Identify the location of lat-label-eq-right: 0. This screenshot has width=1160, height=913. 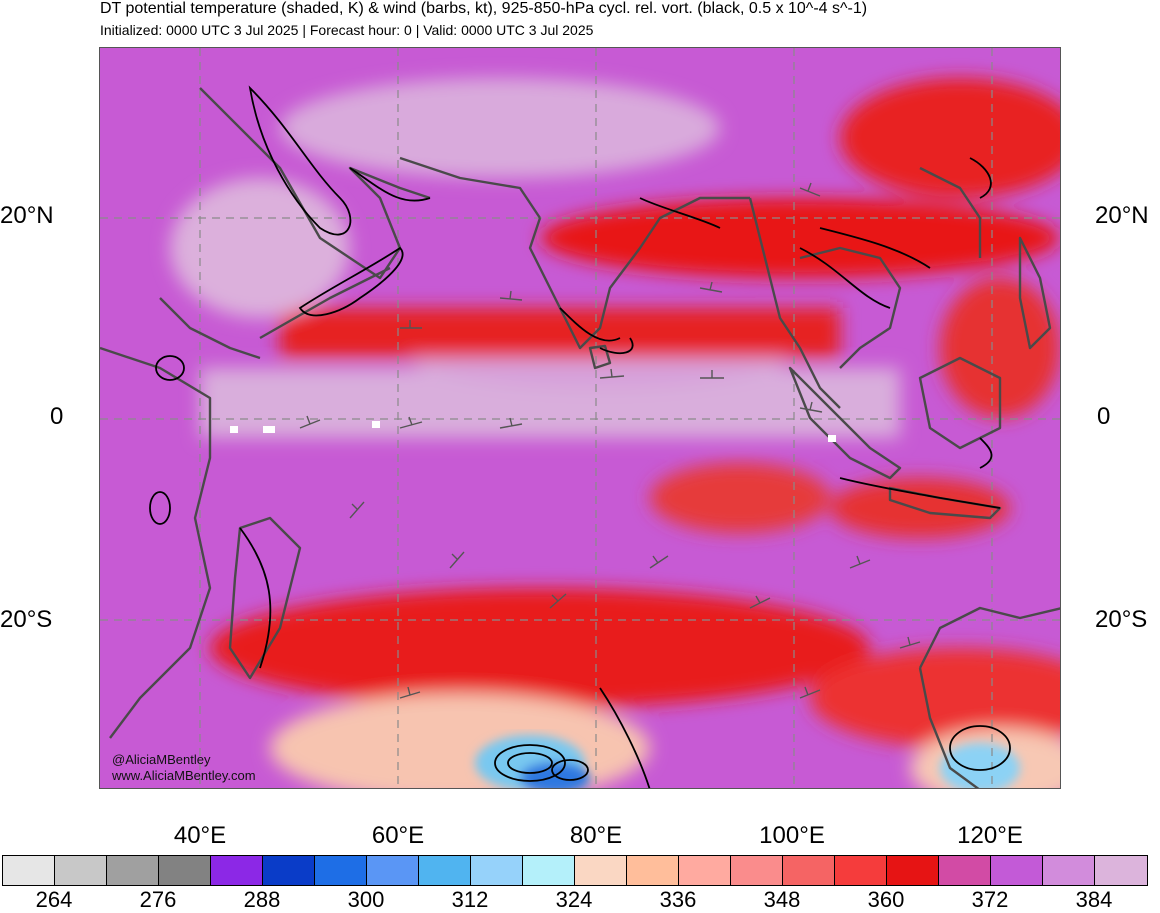
(1104, 416).